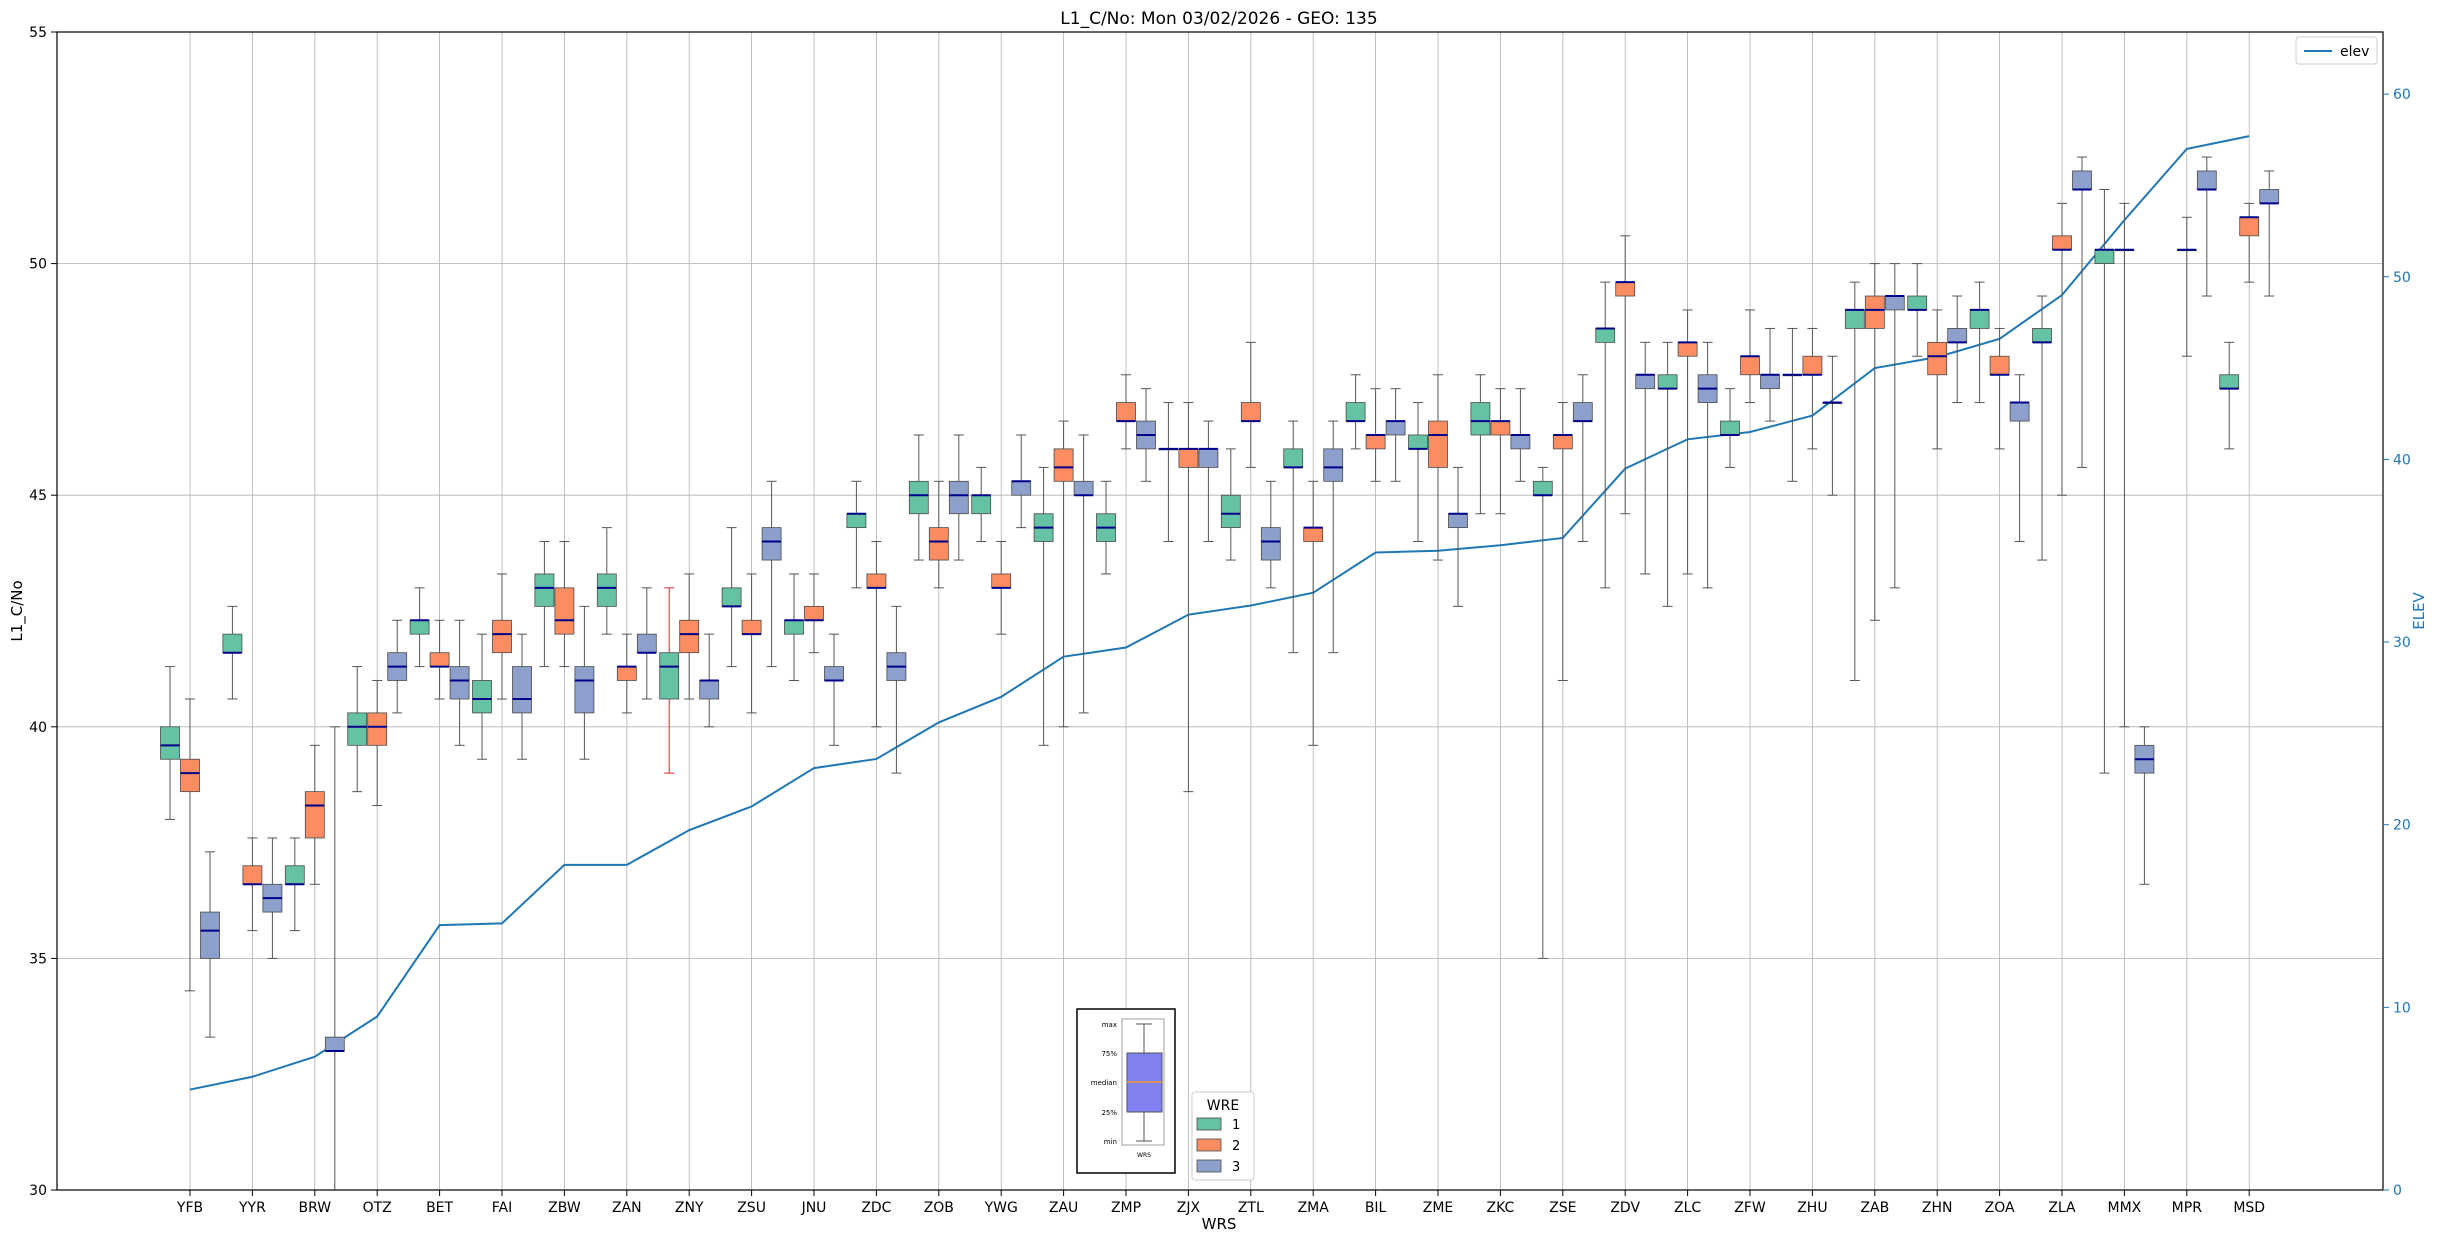 The image size is (2438, 1240). I want to click on x-tick-label: ZJX, so click(1189, 1208).